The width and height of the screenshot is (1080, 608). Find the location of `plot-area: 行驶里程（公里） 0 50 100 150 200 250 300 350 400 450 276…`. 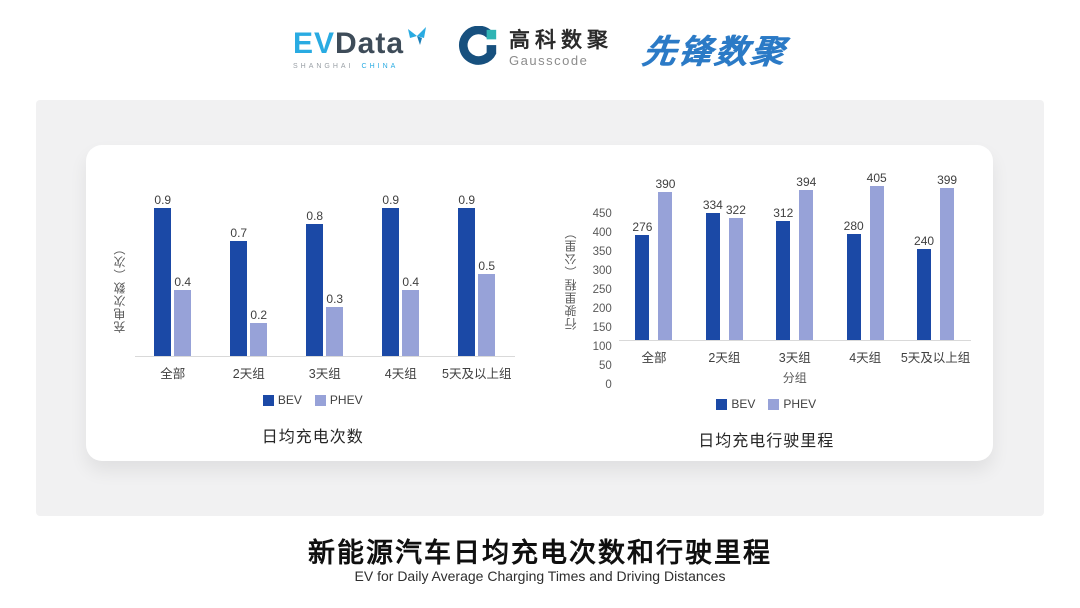

plot-area: 行驶里程（公里） 0 50 100 150 200 250 300 350 400 450 276… is located at coordinates (766, 280).